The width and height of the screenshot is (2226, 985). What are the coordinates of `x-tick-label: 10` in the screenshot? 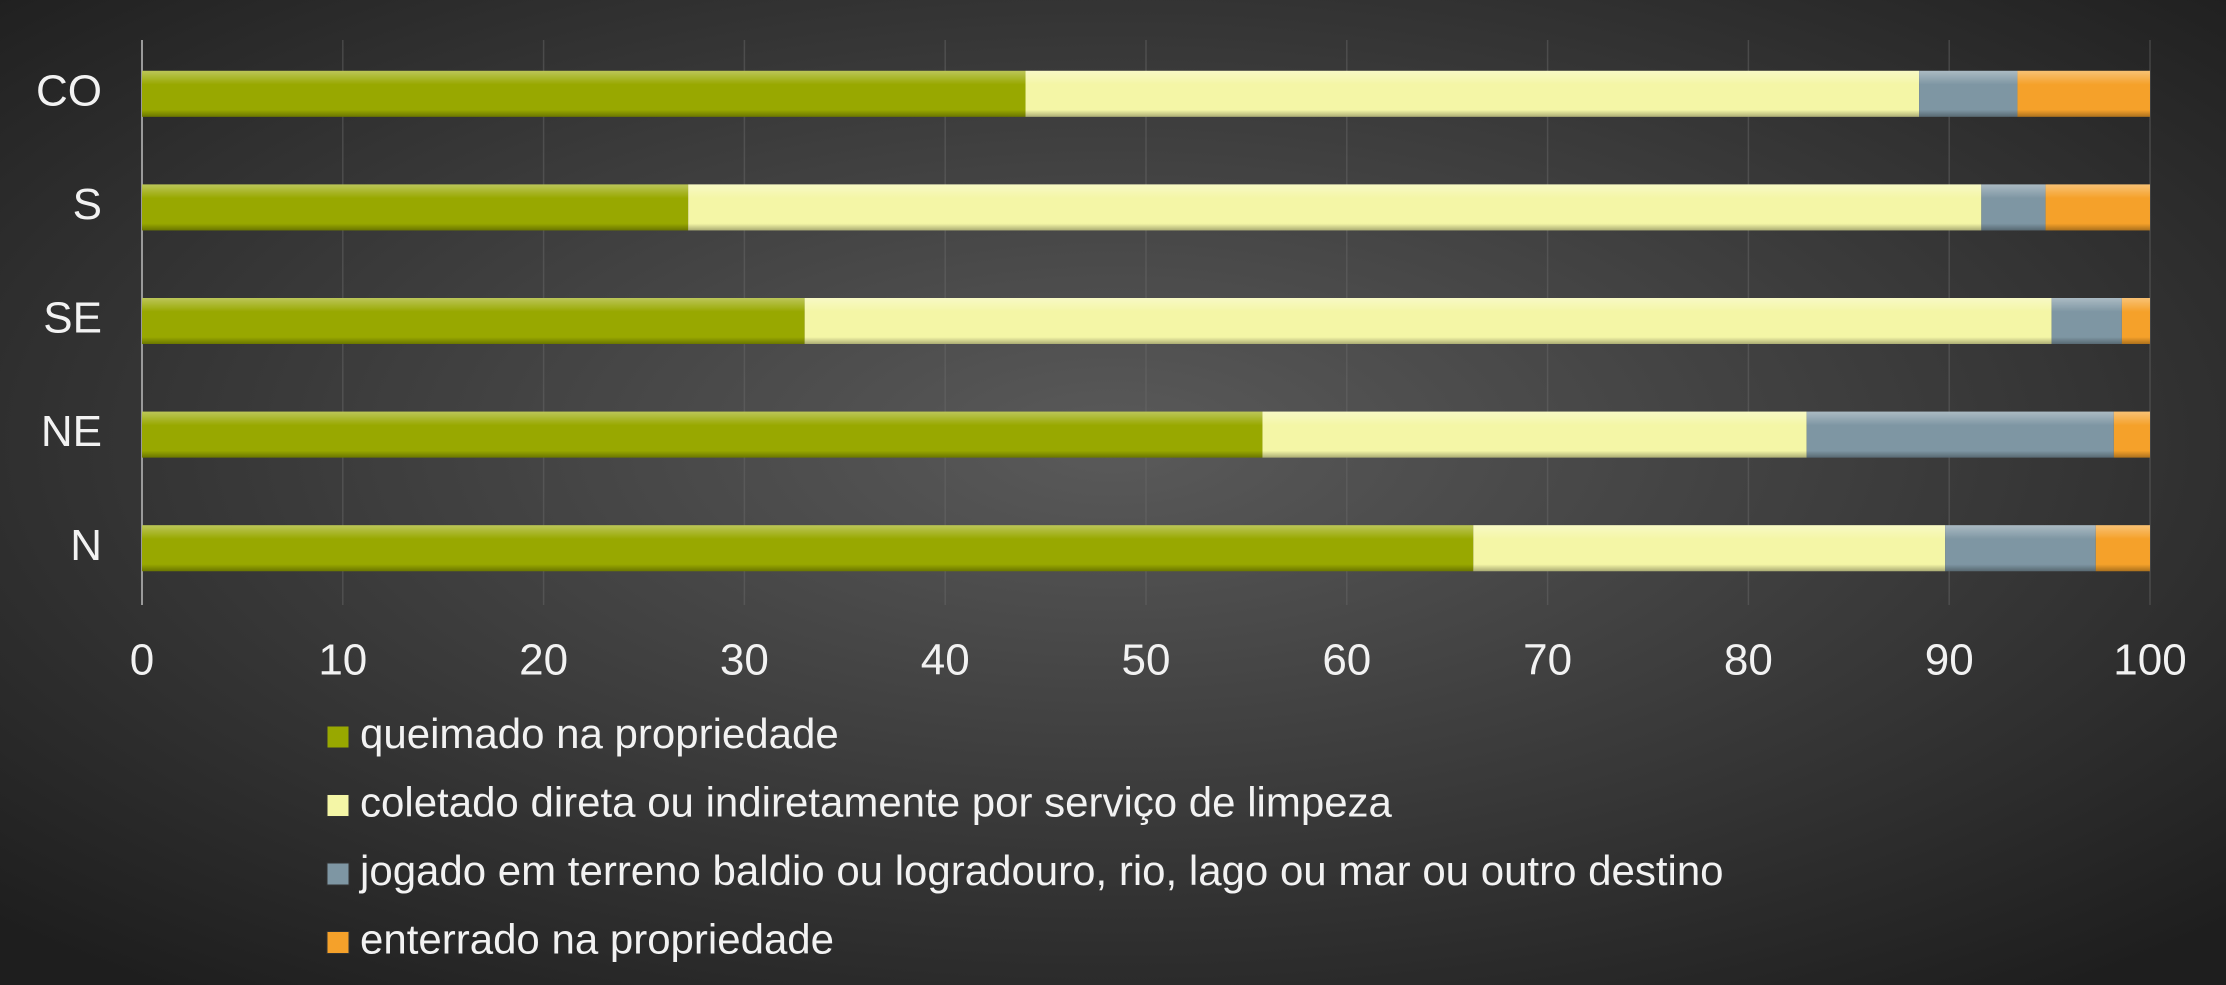 It's located at (342, 660).